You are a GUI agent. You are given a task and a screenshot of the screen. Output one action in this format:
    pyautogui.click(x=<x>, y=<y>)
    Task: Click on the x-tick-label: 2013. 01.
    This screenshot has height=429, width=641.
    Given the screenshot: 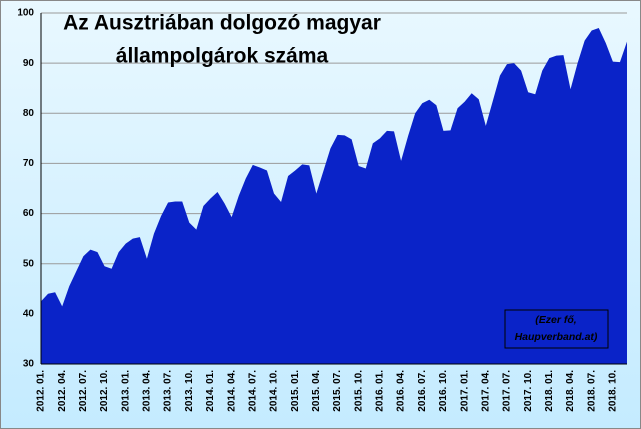 What is the action you would take?
    pyautogui.click(x=125, y=391)
    